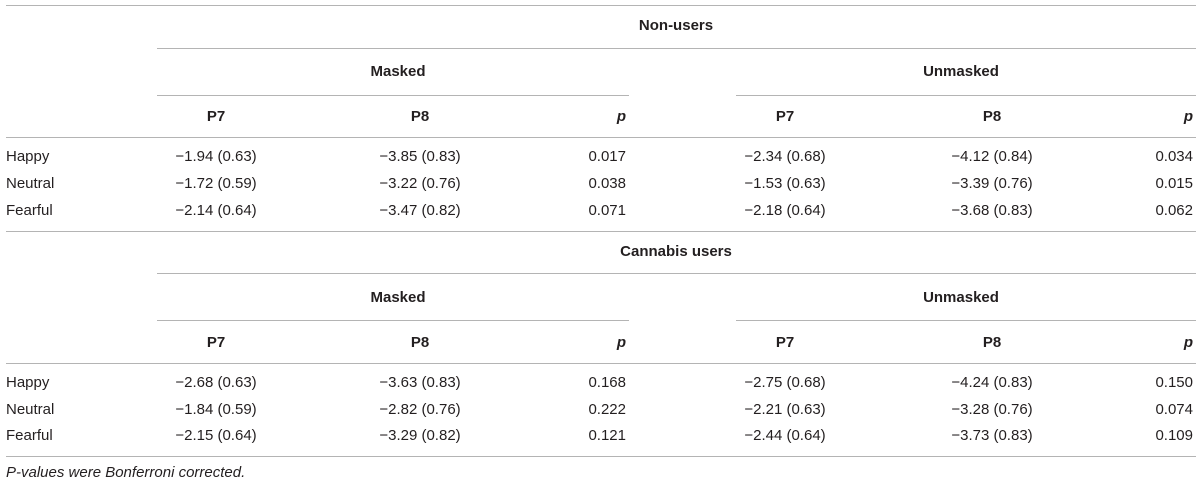 This screenshot has height=484, width=1200. Describe the element at coordinates (784, 157) in the screenshot. I see `table-cell: −2.34 (0.68)` at that location.